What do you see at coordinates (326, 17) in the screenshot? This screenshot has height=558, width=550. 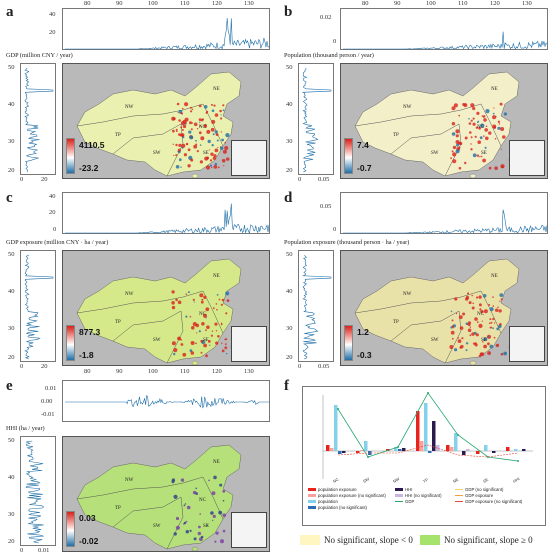 I see `panel-b-top-ytick-0: 0.02` at bounding box center [326, 17].